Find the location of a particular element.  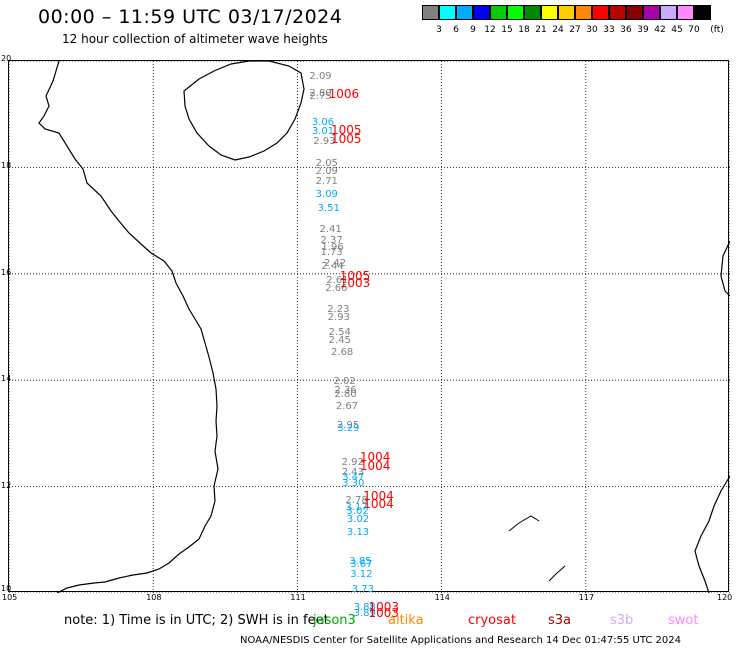

lat-tick-label: 18 is located at coordinates (6, 166).